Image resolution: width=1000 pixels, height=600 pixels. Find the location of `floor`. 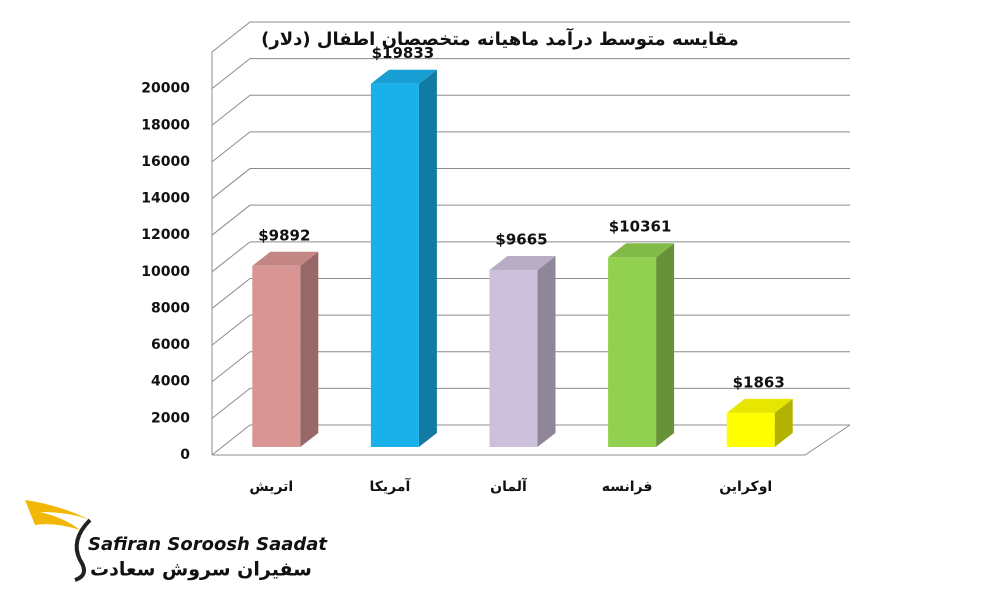

floor is located at coordinates (531, 440).